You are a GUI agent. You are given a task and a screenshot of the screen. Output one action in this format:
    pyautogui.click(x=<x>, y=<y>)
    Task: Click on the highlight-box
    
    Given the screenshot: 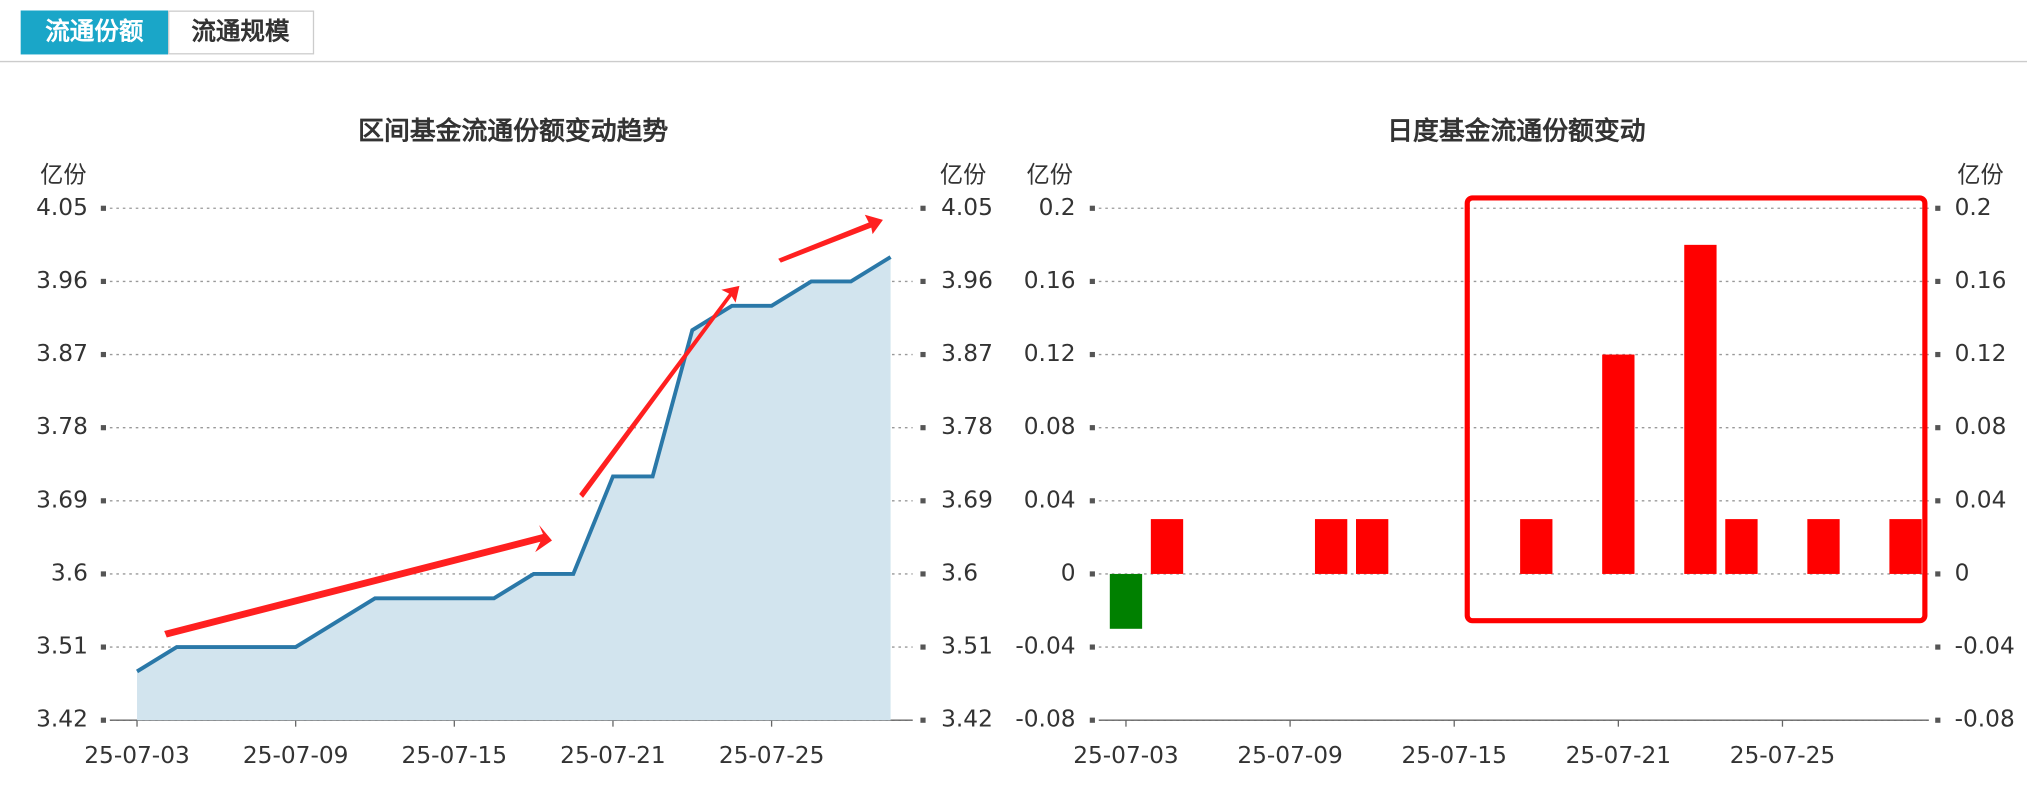 What is the action you would take?
    pyautogui.click(x=1696, y=409)
    